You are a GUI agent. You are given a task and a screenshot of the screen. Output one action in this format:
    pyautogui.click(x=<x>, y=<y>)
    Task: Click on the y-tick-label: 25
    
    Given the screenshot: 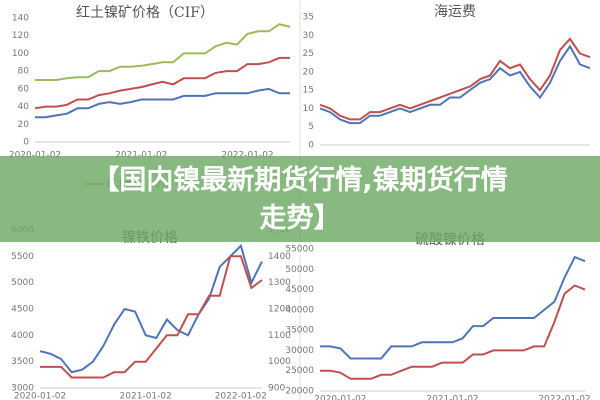 What is the action you would take?
    pyautogui.click(x=308, y=54)
    